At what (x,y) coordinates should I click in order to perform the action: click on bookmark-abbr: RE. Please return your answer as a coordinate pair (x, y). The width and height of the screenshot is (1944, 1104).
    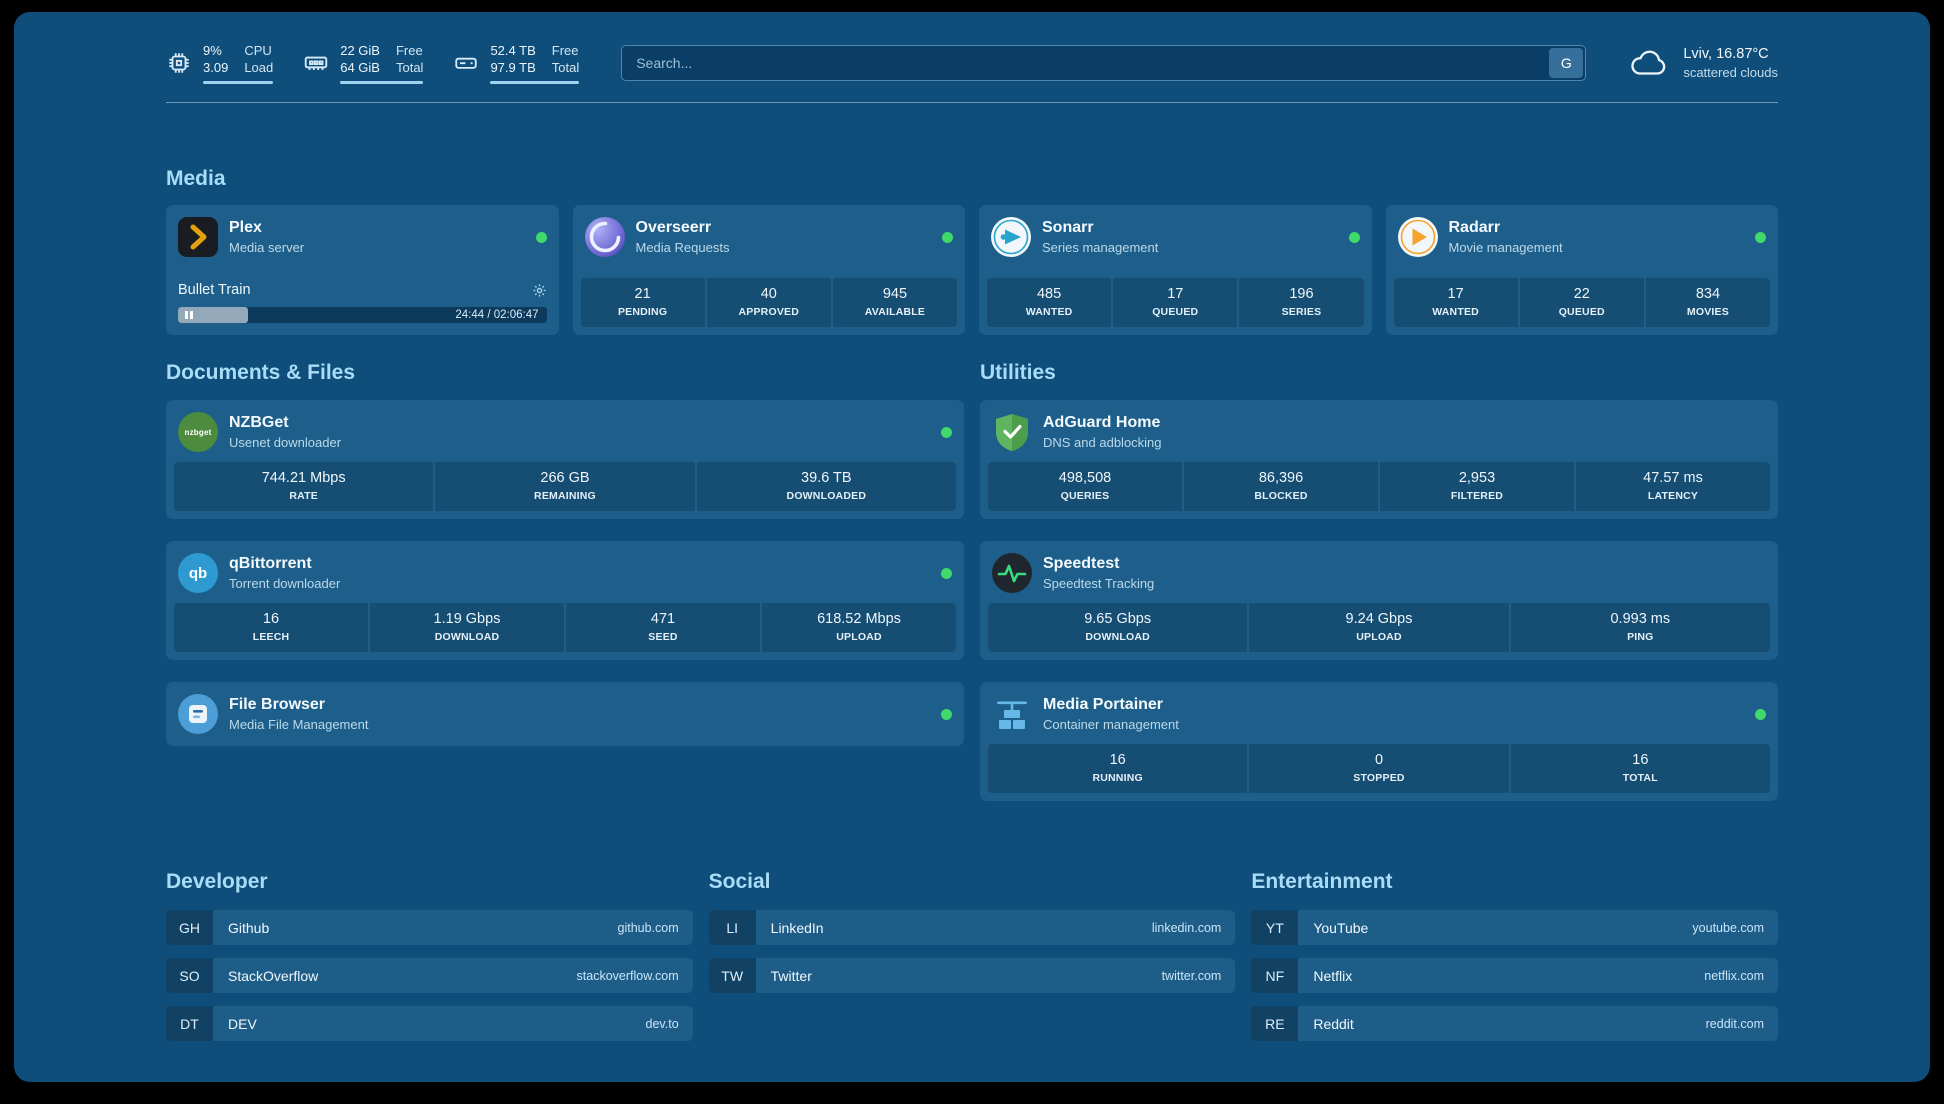
    Looking at the image, I should click on (1275, 1024).